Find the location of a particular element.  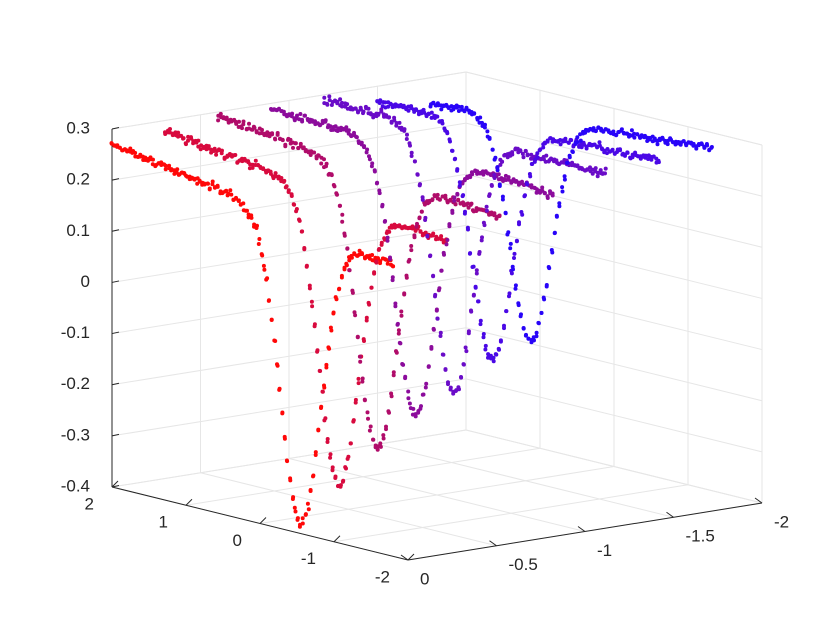

y-tick-label: -0.5 is located at coordinates (523, 564).